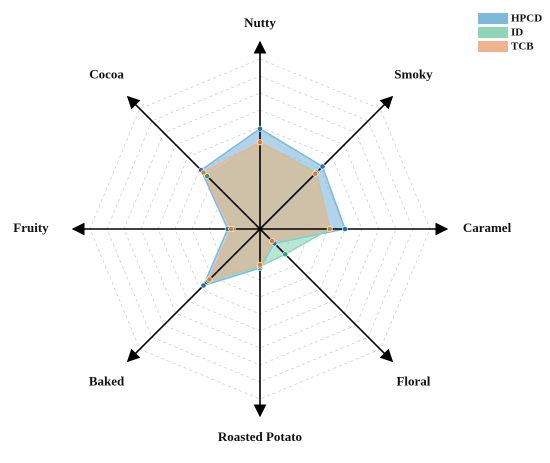 The height and width of the screenshot is (463, 550). I want to click on axis-label: Roasted Potato, so click(260, 436).